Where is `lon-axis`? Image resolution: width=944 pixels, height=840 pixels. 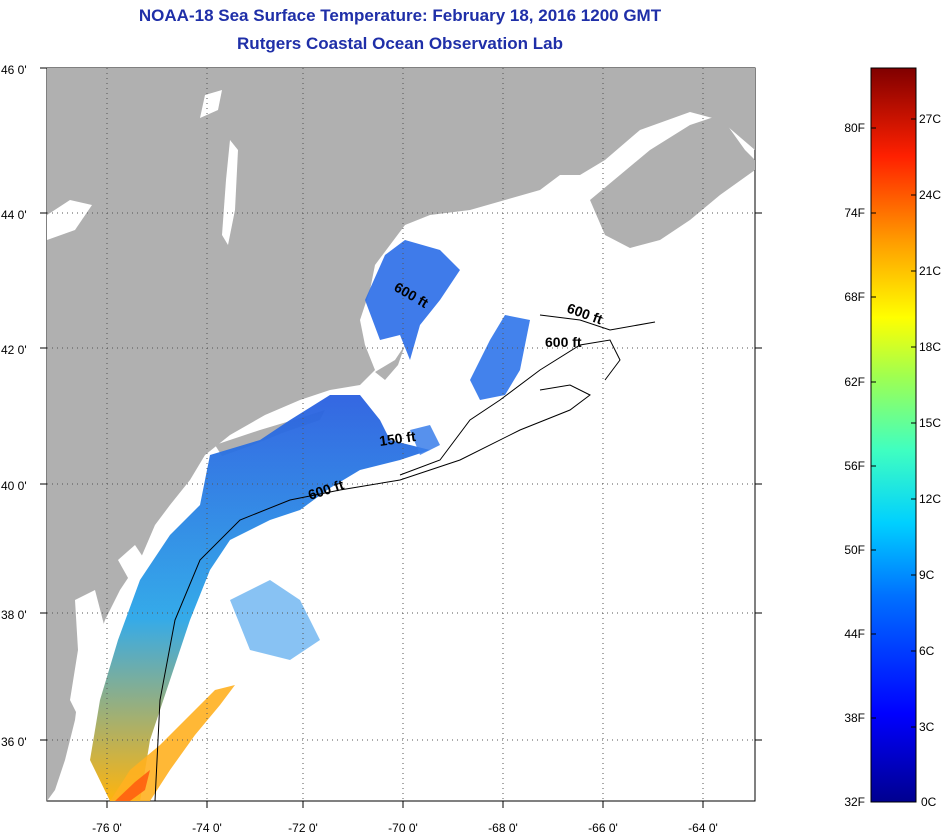 lon-axis is located at coordinates (405, 804).